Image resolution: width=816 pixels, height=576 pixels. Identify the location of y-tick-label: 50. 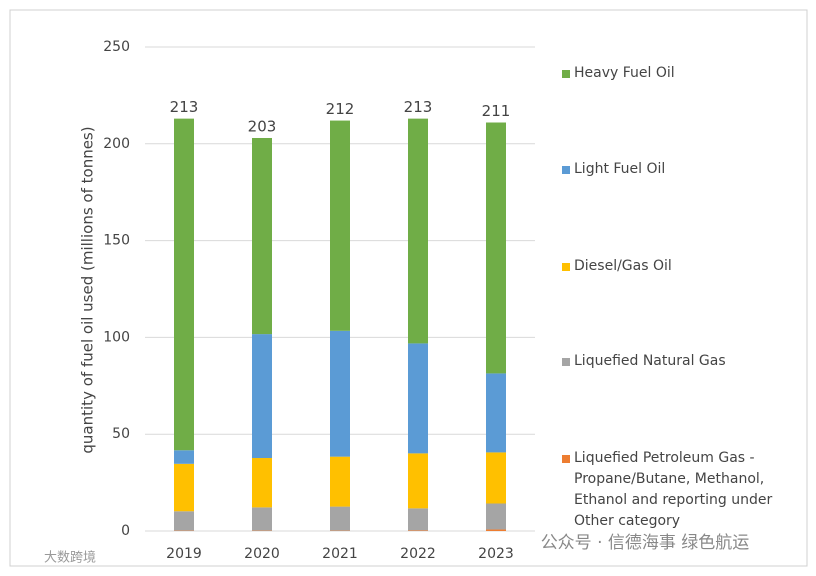
(121, 434).